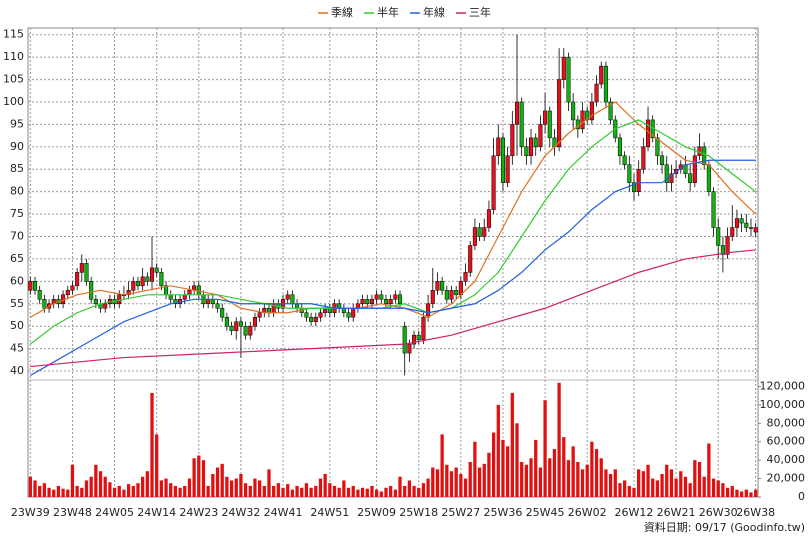  I want to click on y-tick-label: 80, so click(17, 191).